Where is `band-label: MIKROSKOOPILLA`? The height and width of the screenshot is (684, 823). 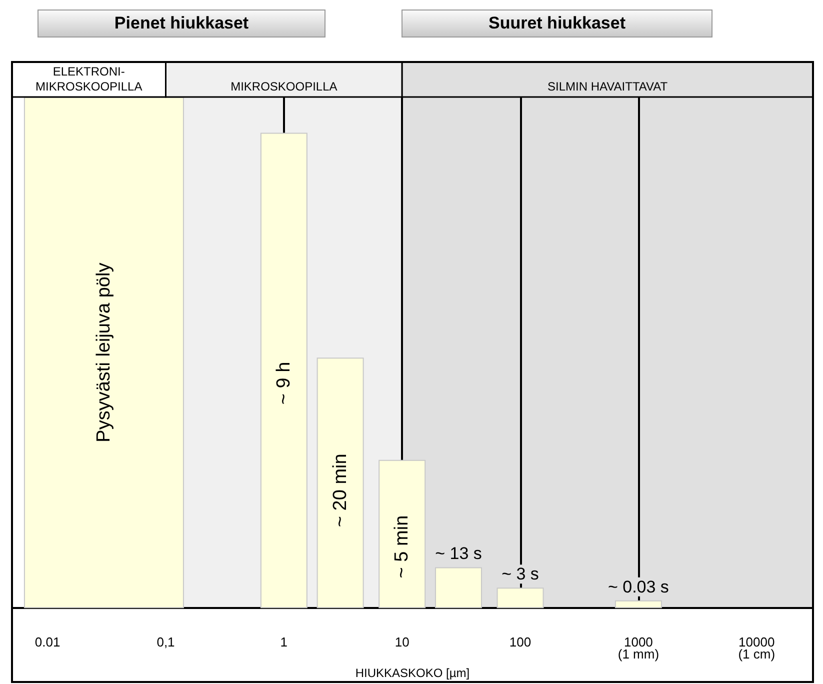
band-label: MIKROSKOOPILLA is located at coordinates (284, 87).